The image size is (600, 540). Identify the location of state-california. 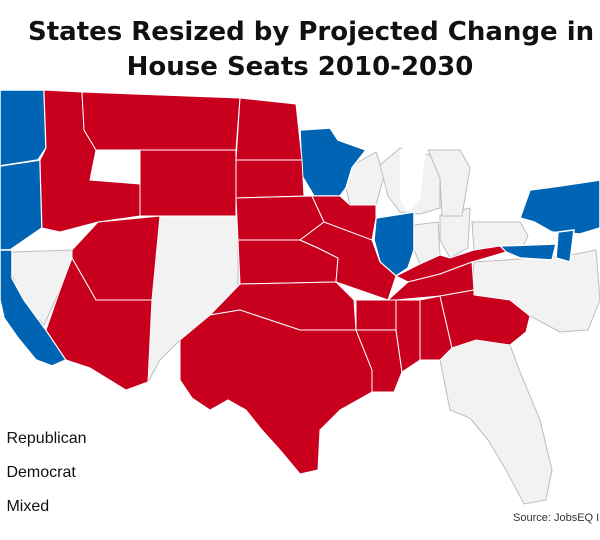
(34, 308).